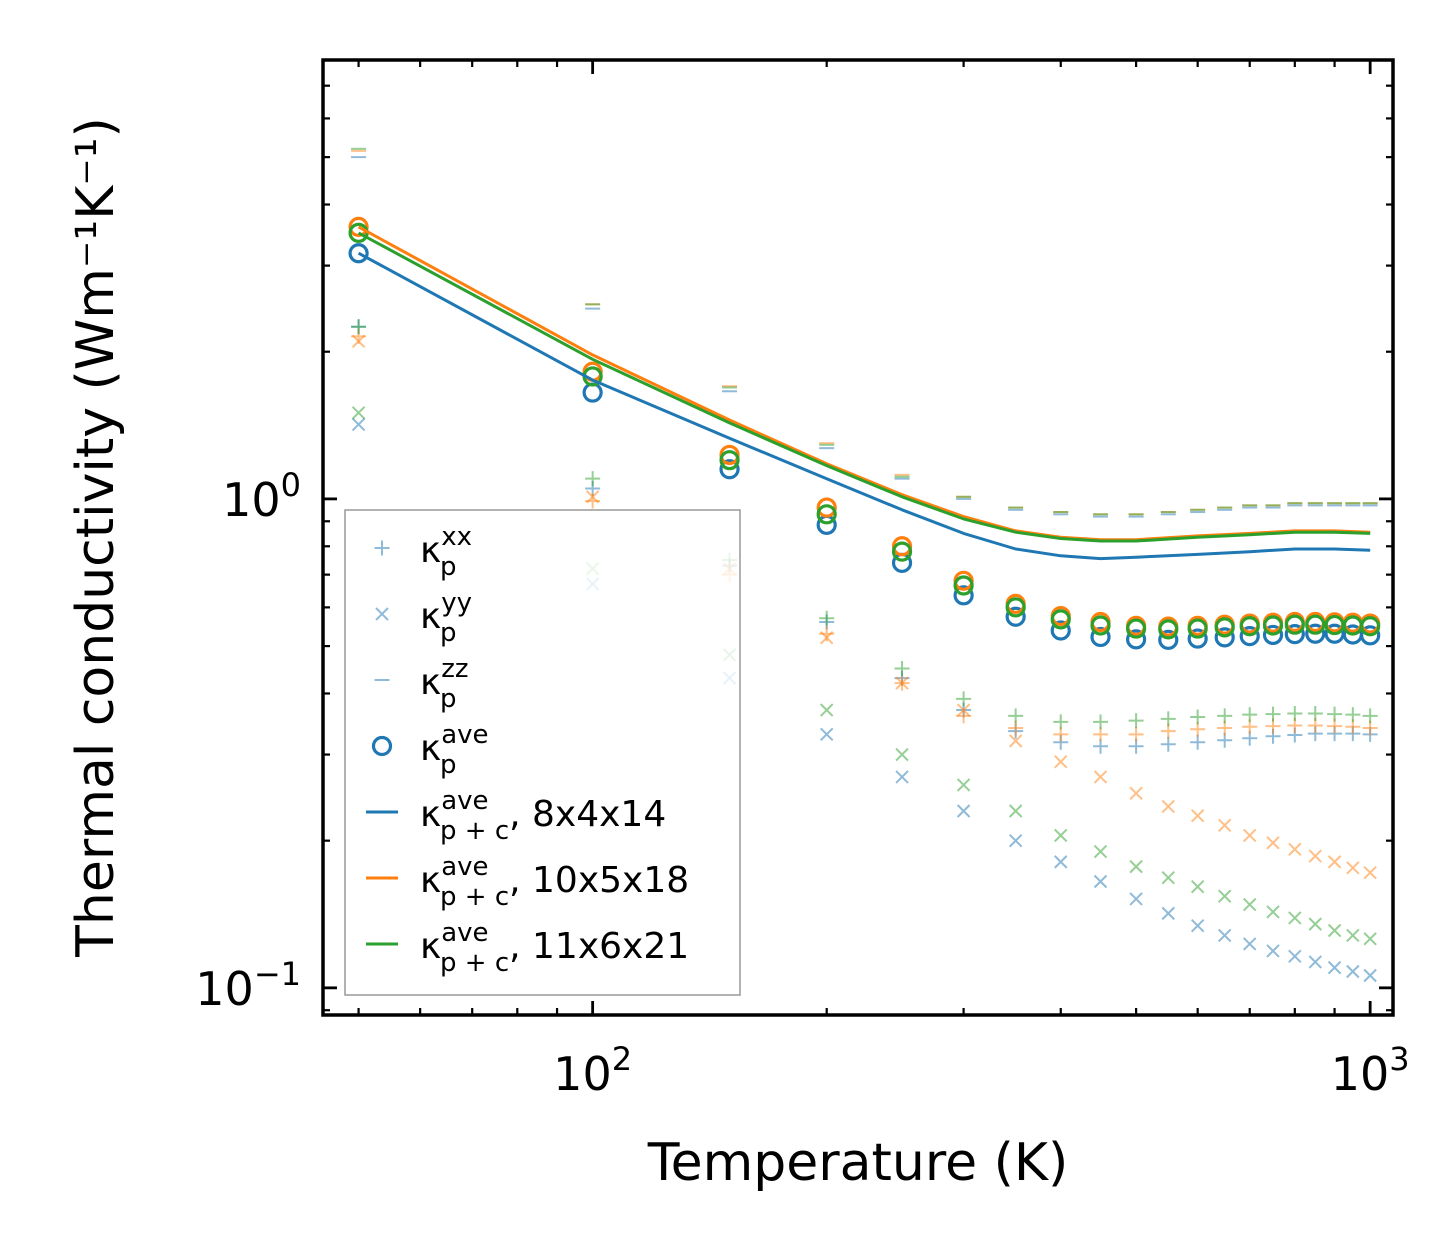 Image resolution: width=1454 pixels, height=1254 pixels. What do you see at coordinates (423, 618) in the screenshot?
I see `legend-entry: κyy p` at bounding box center [423, 618].